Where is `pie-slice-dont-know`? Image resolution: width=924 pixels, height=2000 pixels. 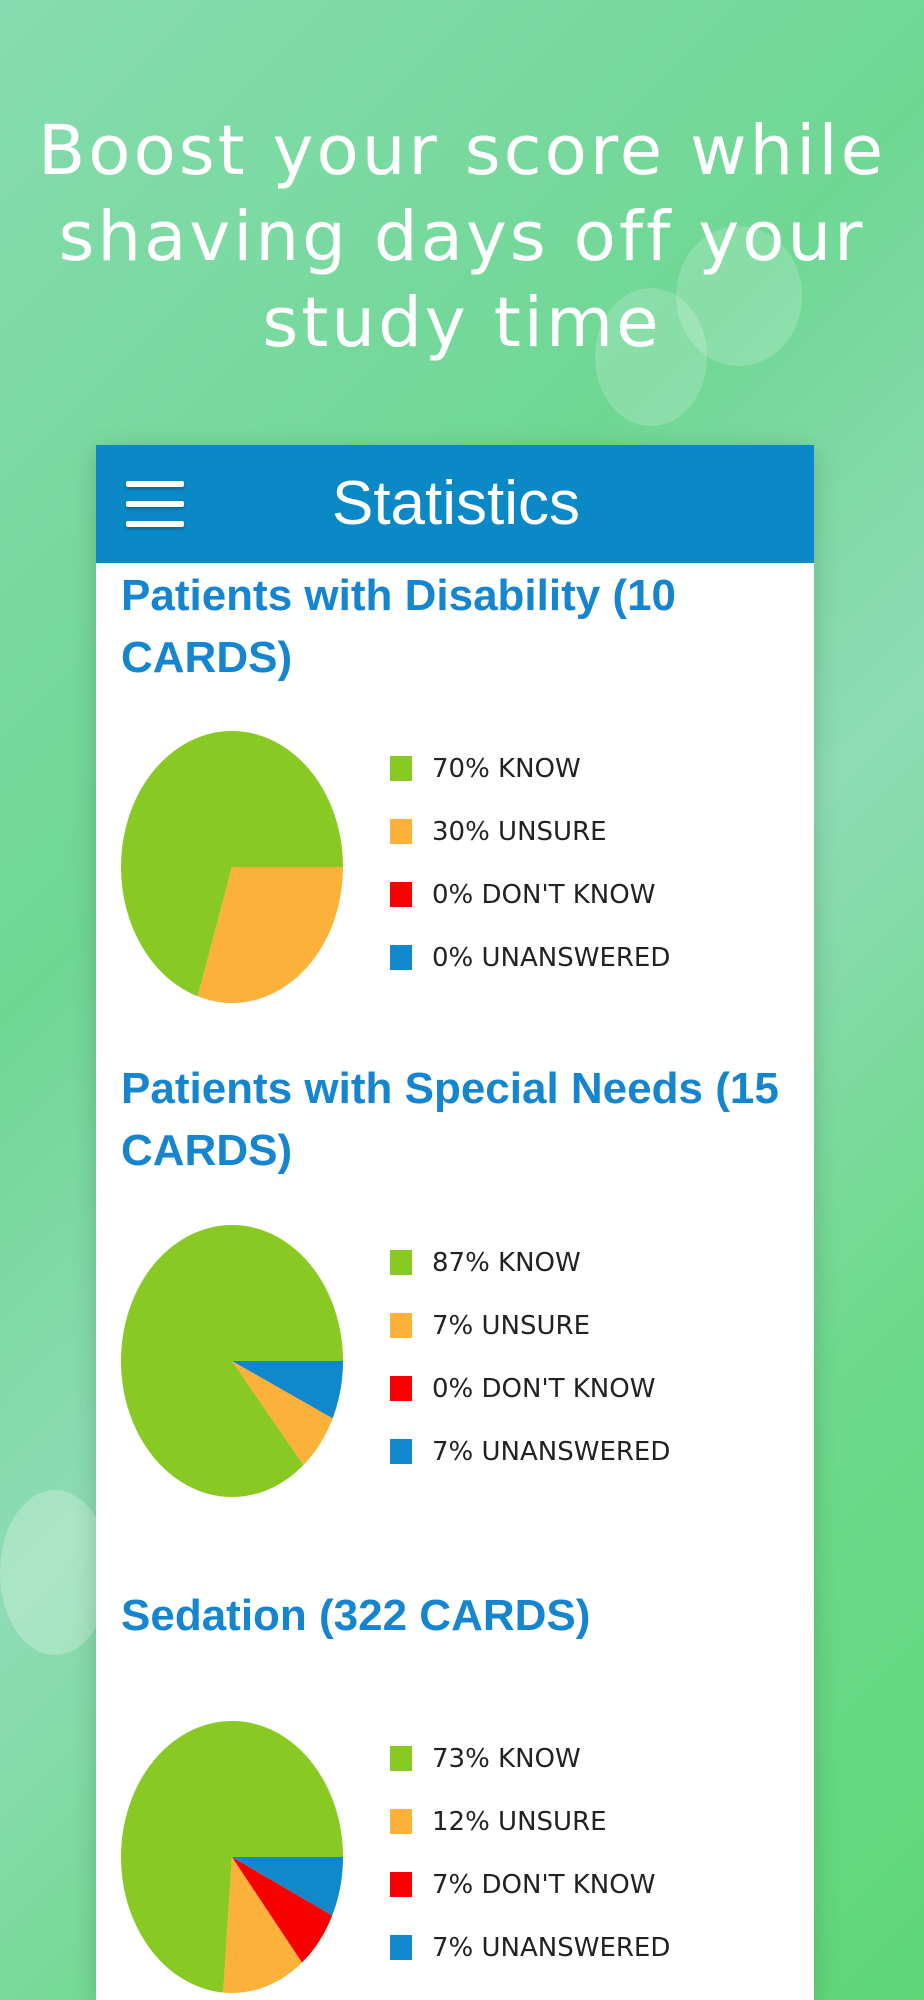
pie-slice-dont-know is located at coordinates (282, 1910).